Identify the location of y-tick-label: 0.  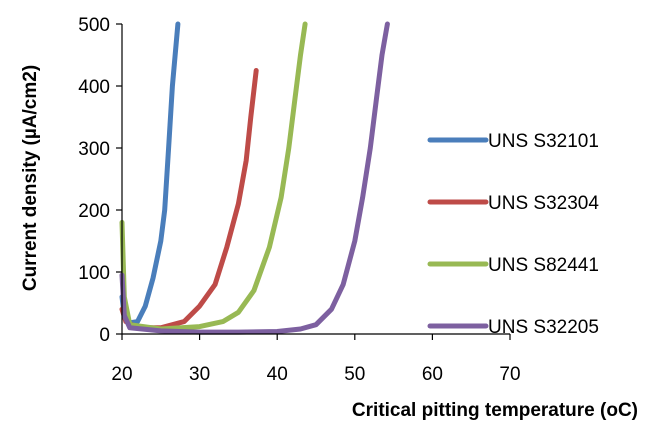
(104, 335).